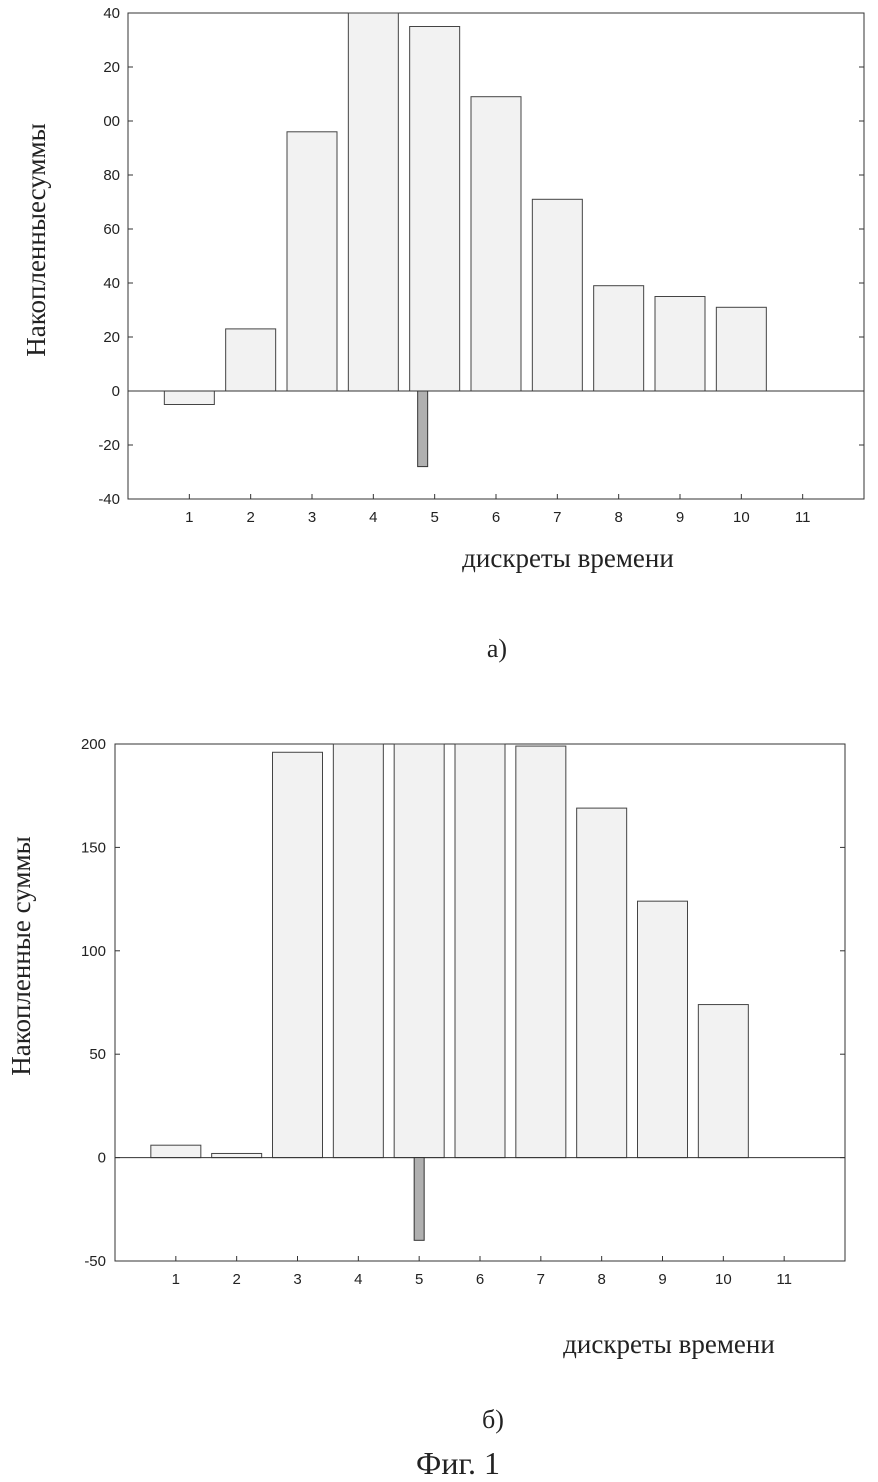 Image resolution: width=878 pixels, height=1482 pixels. I want to click on y-tick-label: 50, so click(97, 1054).